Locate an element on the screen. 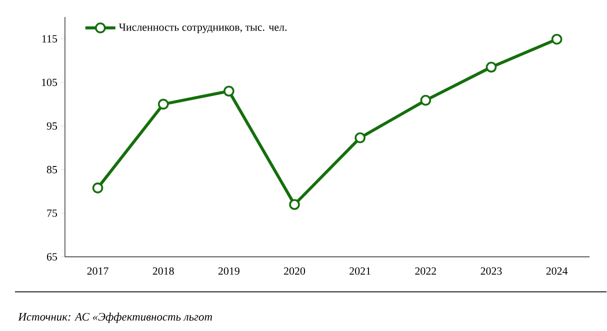 This screenshot has height=331, width=607. x-tick-label: 2021 is located at coordinates (360, 271).